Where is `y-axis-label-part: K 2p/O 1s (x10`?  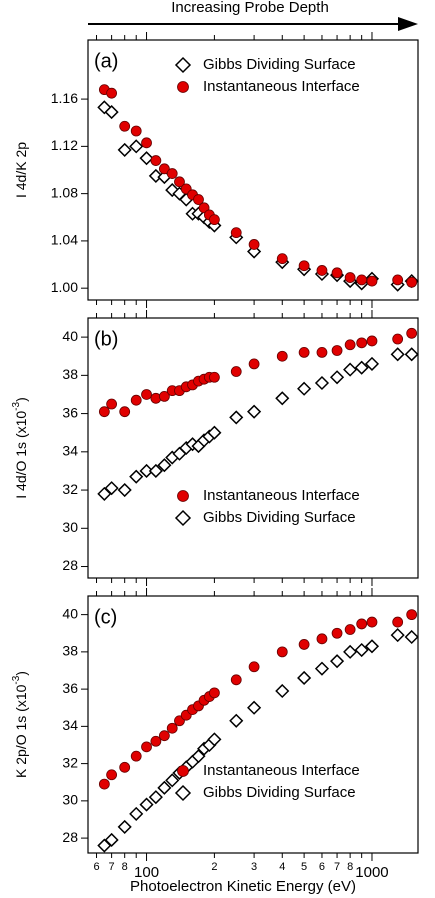
y-axis-label-part: K 2p/O 1s (x10 is located at coordinates (21, 731).